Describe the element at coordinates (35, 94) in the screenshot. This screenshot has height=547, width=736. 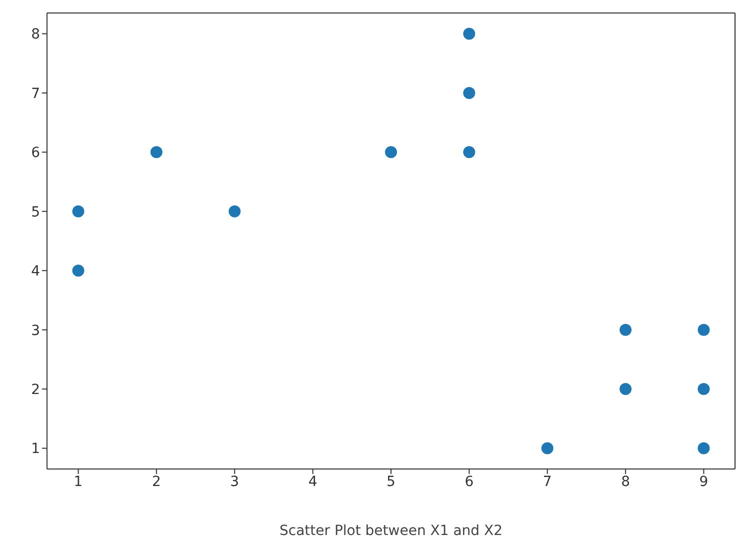
I see `y-tick-label: 7` at that location.